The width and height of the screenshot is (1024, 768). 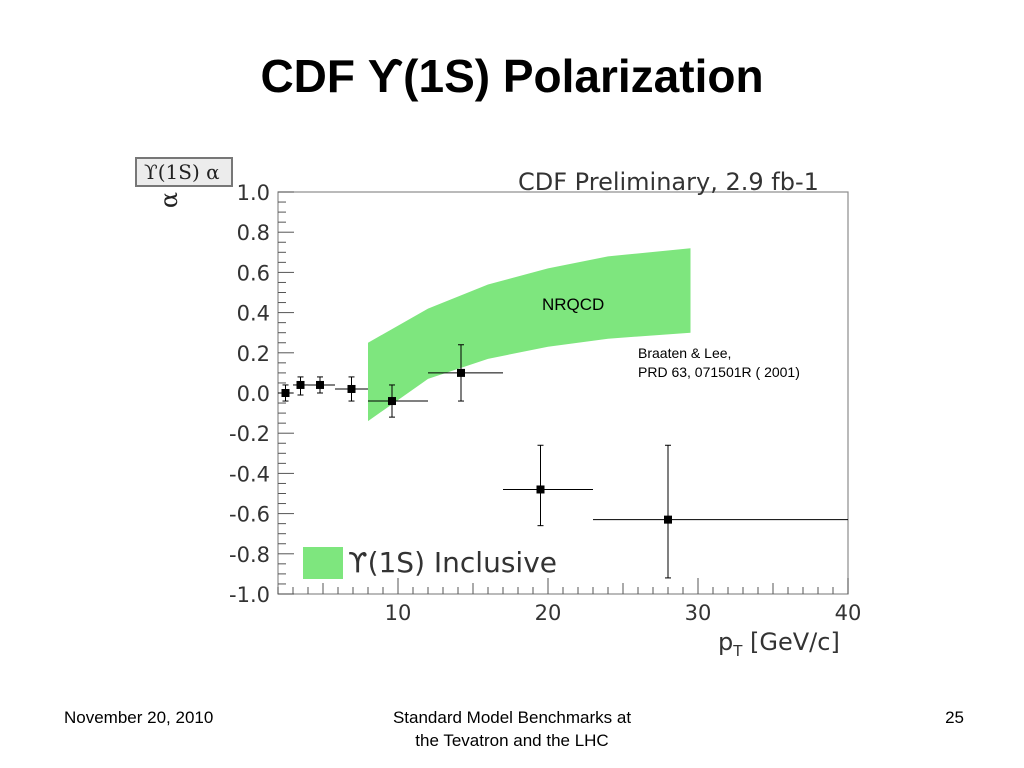 I want to click on x-axis-label-p: p, so click(x=725, y=642).